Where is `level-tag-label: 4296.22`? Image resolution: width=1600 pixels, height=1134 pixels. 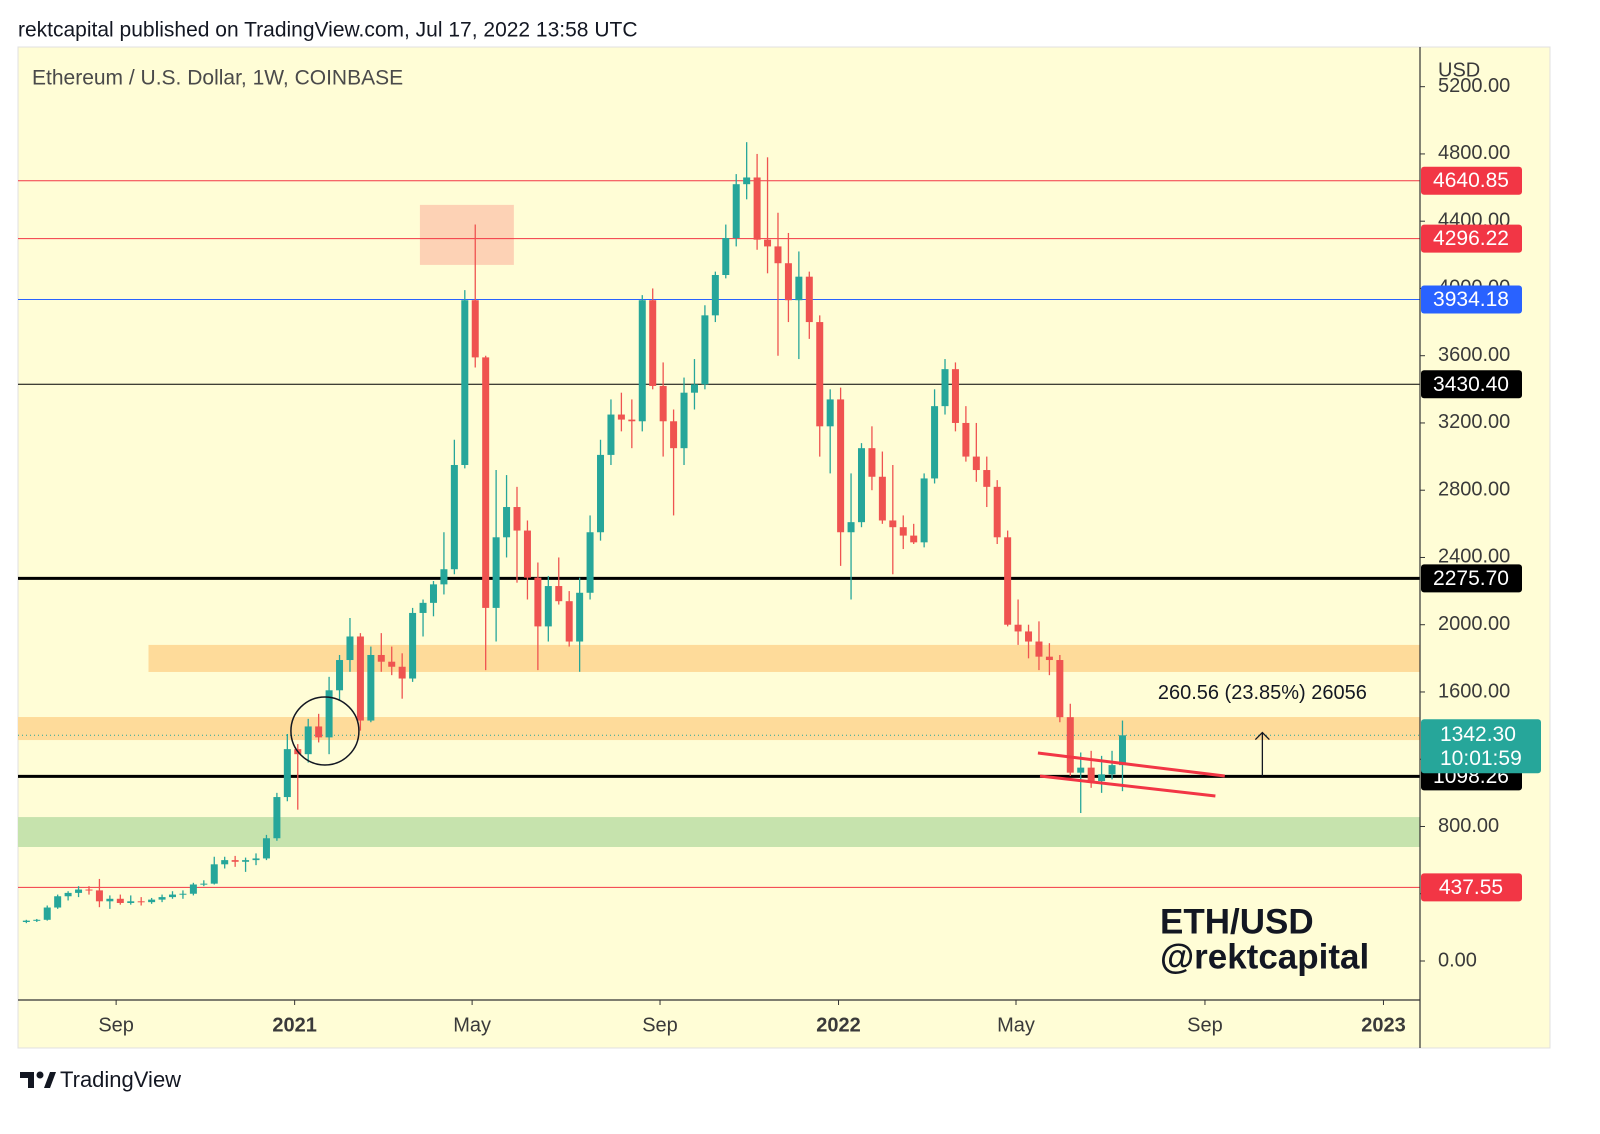
level-tag-label: 4296.22 is located at coordinates (1471, 238).